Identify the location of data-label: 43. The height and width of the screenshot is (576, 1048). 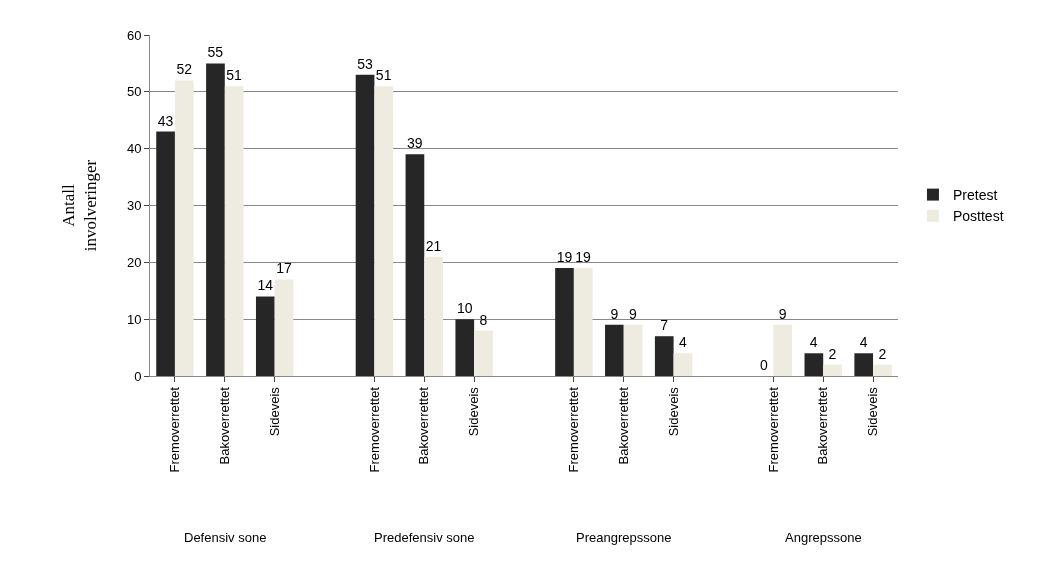
(165, 120).